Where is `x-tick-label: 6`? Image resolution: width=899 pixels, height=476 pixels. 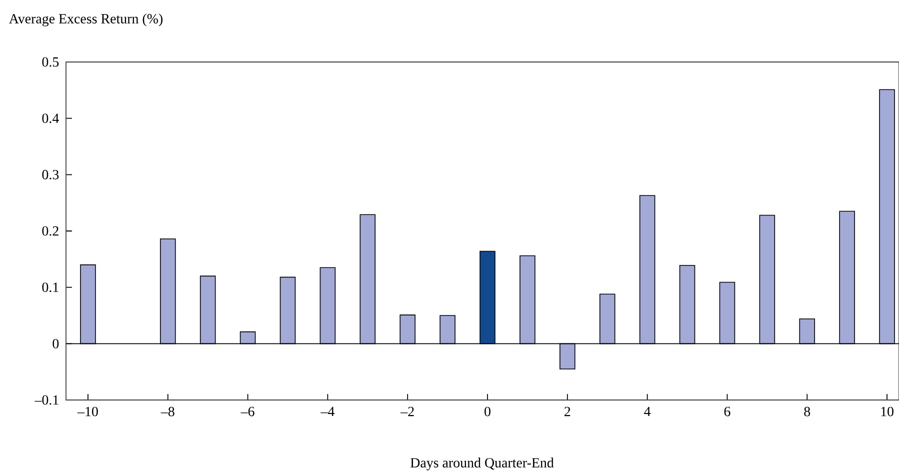
x-tick-label: 6 is located at coordinates (727, 411).